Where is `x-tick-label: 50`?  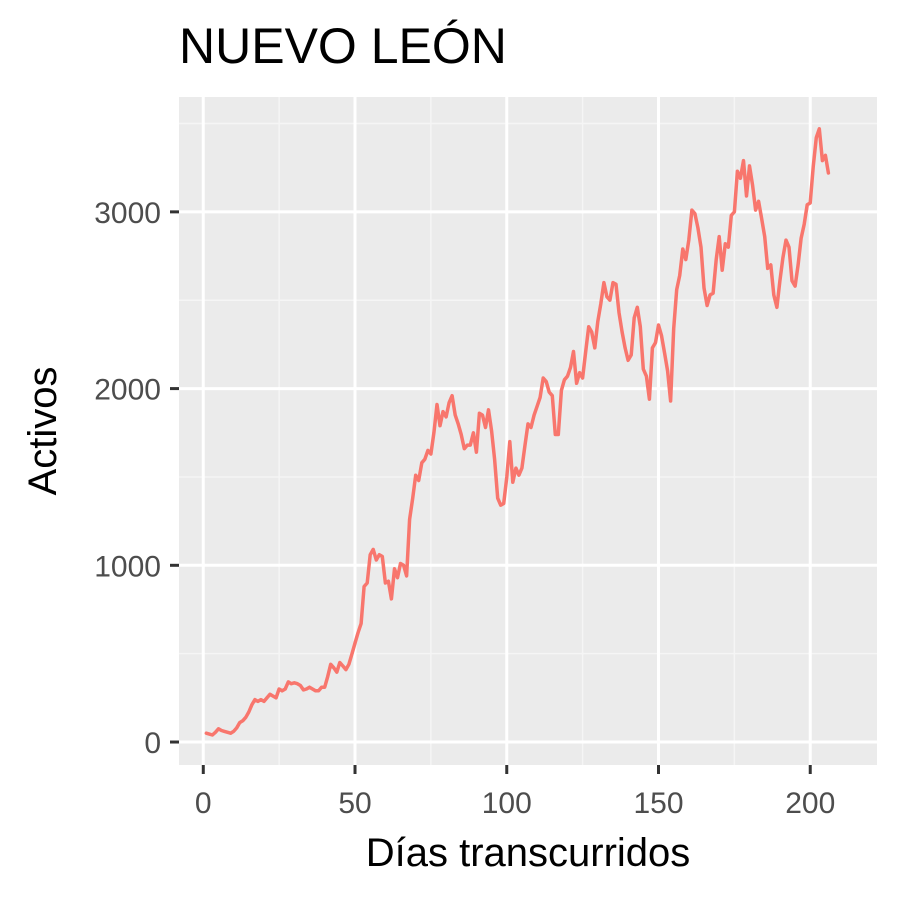
x-tick-label: 50 is located at coordinates (354, 803).